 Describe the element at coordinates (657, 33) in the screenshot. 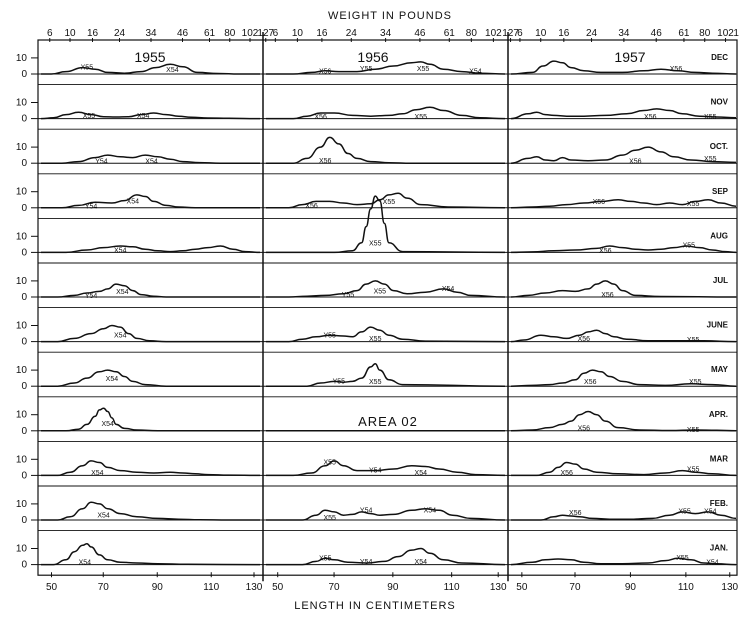

I see `top-tick-label: 46` at that location.